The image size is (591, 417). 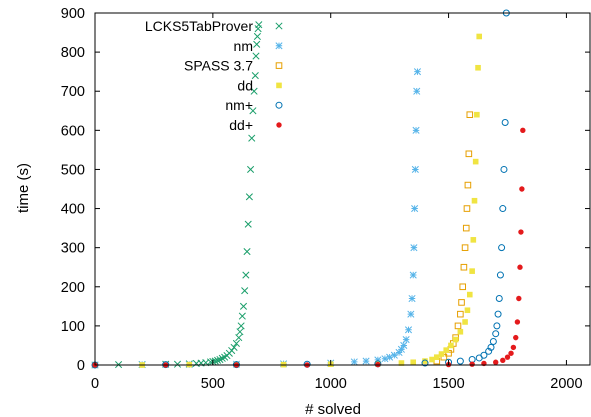 What do you see at coordinates (73, 249) in the screenshot?
I see `y-tick-label: 300` at bounding box center [73, 249].